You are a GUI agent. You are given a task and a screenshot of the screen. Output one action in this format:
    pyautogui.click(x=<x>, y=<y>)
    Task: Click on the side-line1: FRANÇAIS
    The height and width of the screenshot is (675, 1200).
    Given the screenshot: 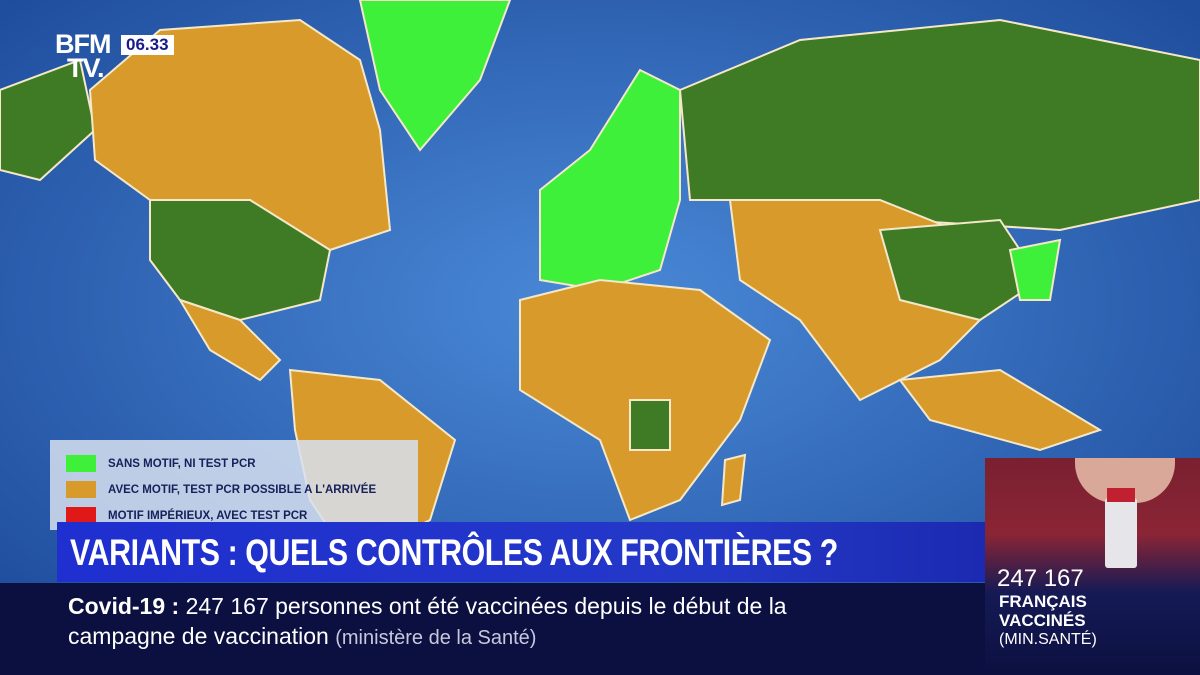 What is the action you would take?
    pyautogui.click(x=1043, y=601)
    